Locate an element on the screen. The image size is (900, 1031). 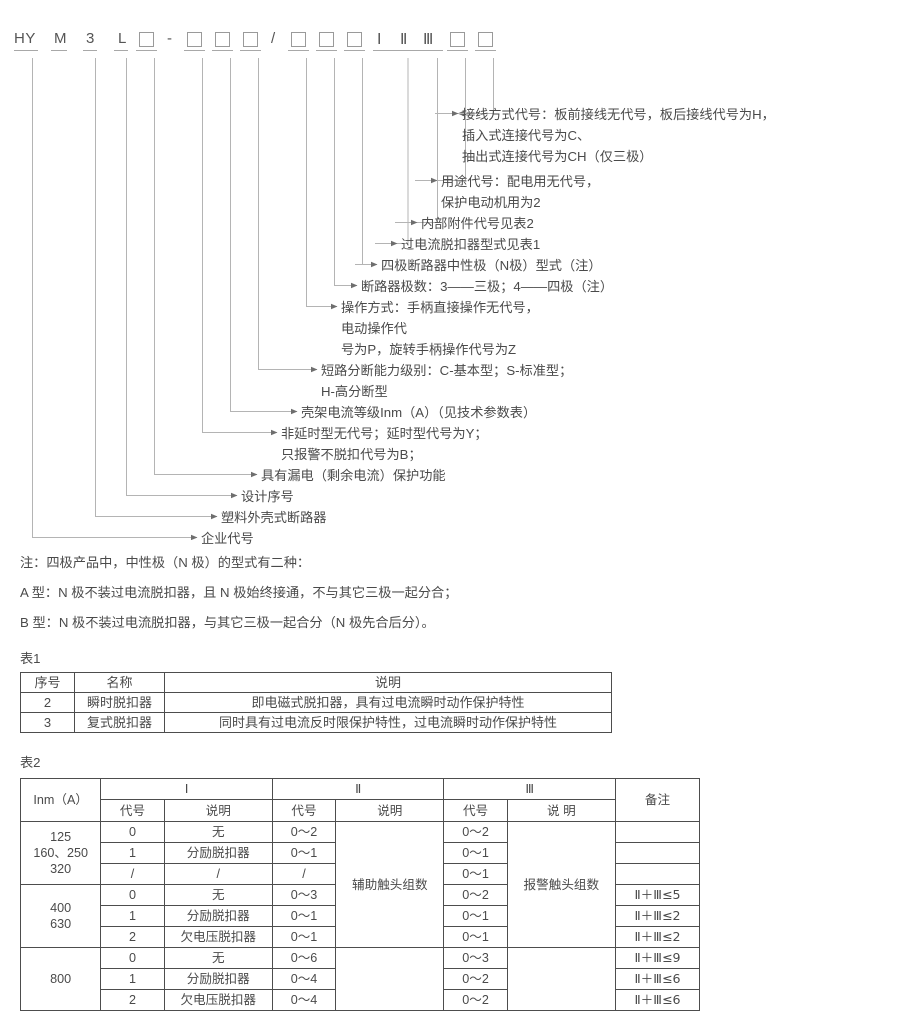
code-underline-box2 is located at coordinates (194, 50).